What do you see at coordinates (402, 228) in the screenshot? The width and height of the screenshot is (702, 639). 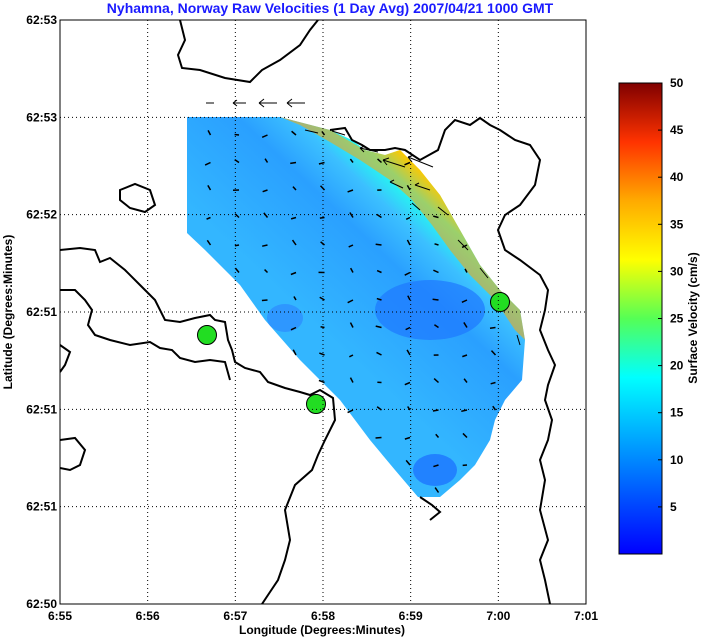 I see `high-speed-band` at bounding box center [402, 228].